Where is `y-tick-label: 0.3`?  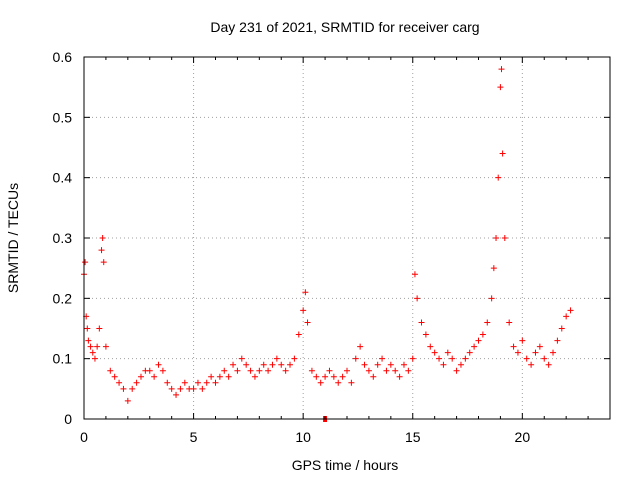
y-tick-label: 0.3 is located at coordinates (63, 238).